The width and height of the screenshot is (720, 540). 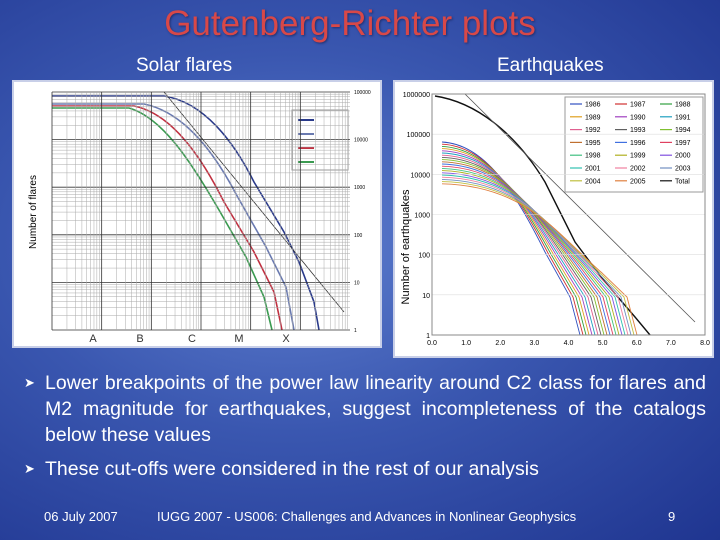 I want to click on legend-label: 1986, so click(x=593, y=105).